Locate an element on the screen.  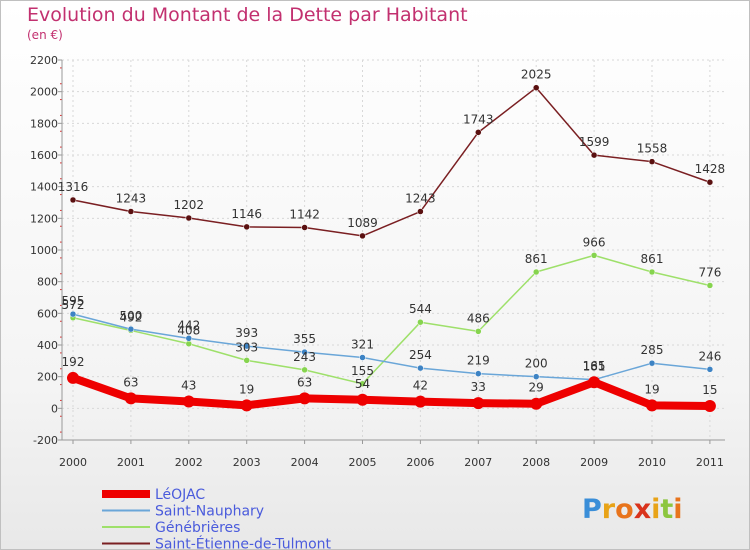
data-label-saint-etienne-de-tulmont: 1743 is located at coordinates (478, 119).